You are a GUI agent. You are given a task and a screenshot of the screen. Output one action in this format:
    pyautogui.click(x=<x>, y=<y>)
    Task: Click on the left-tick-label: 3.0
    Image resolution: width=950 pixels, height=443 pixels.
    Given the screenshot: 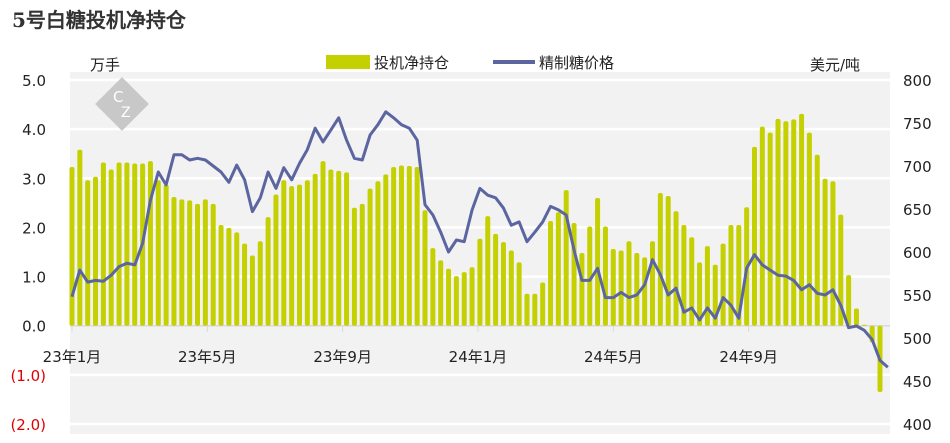 What is the action you would take?
    pyautogui.click(x=34, y=179)
    